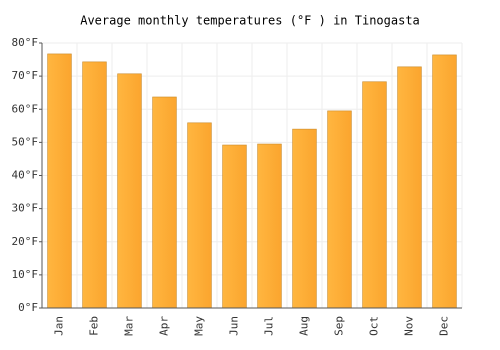 The width and height of the screenshot is (500, 350). I want to click on y-tick-label: 20°F, so click(25, 241).